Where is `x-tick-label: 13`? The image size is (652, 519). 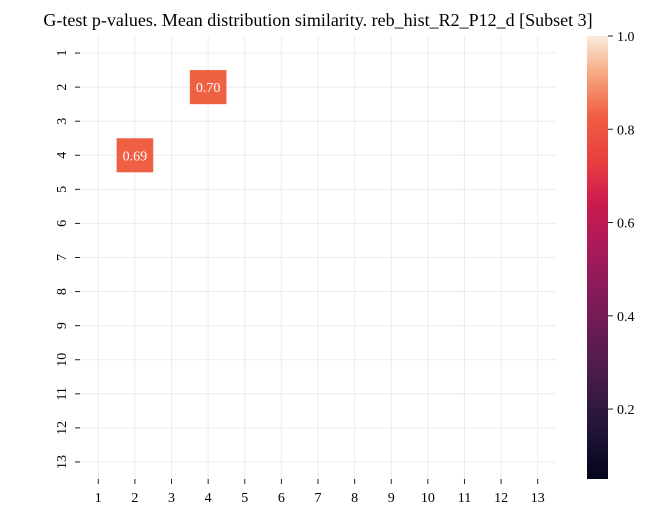
x-tick-label: 13 is located at coordinates (538, 498).